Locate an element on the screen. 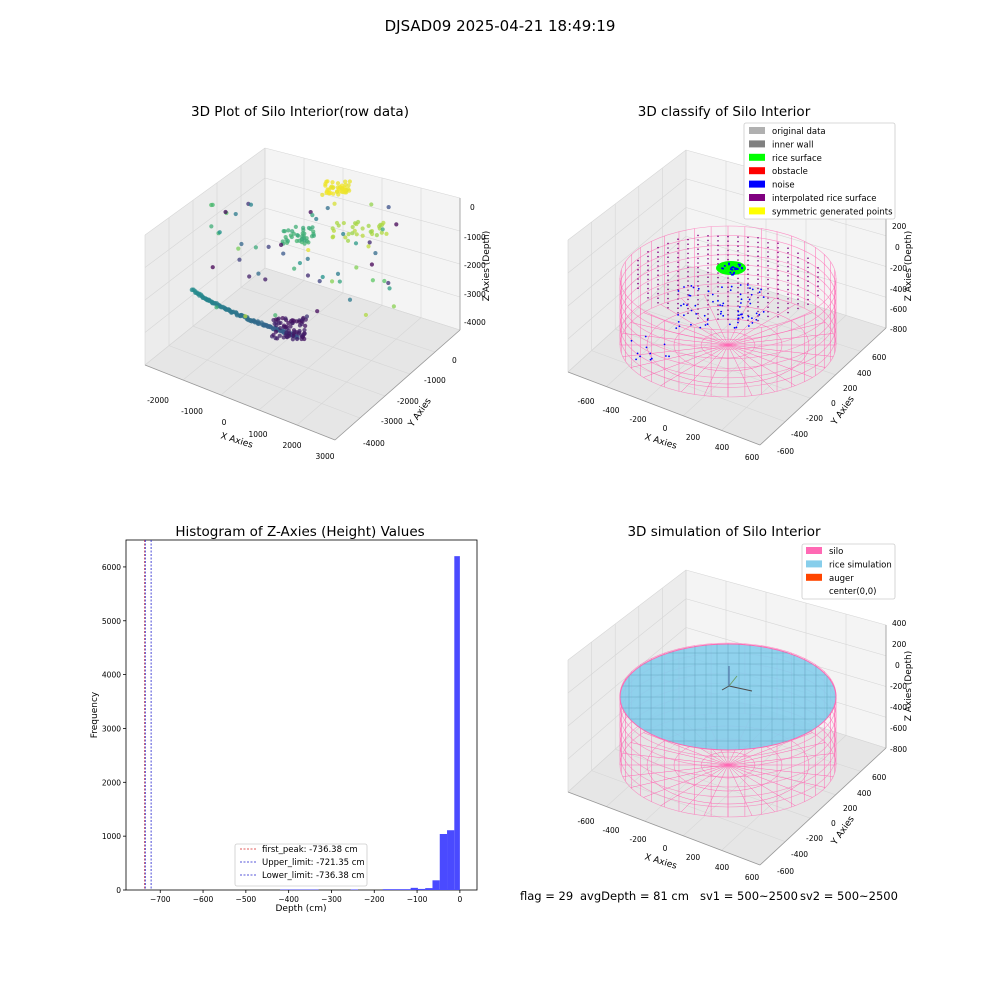 The width and height of the screenshot is (1000, 1000). raw-z-tick: 0 is located at coordinates (472, 207).